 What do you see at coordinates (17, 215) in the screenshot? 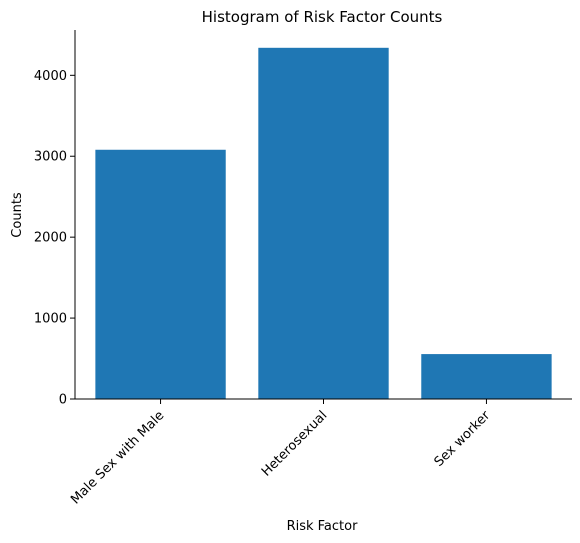
I see `y-axis-label: Counts` at bounding box center [17, 215].